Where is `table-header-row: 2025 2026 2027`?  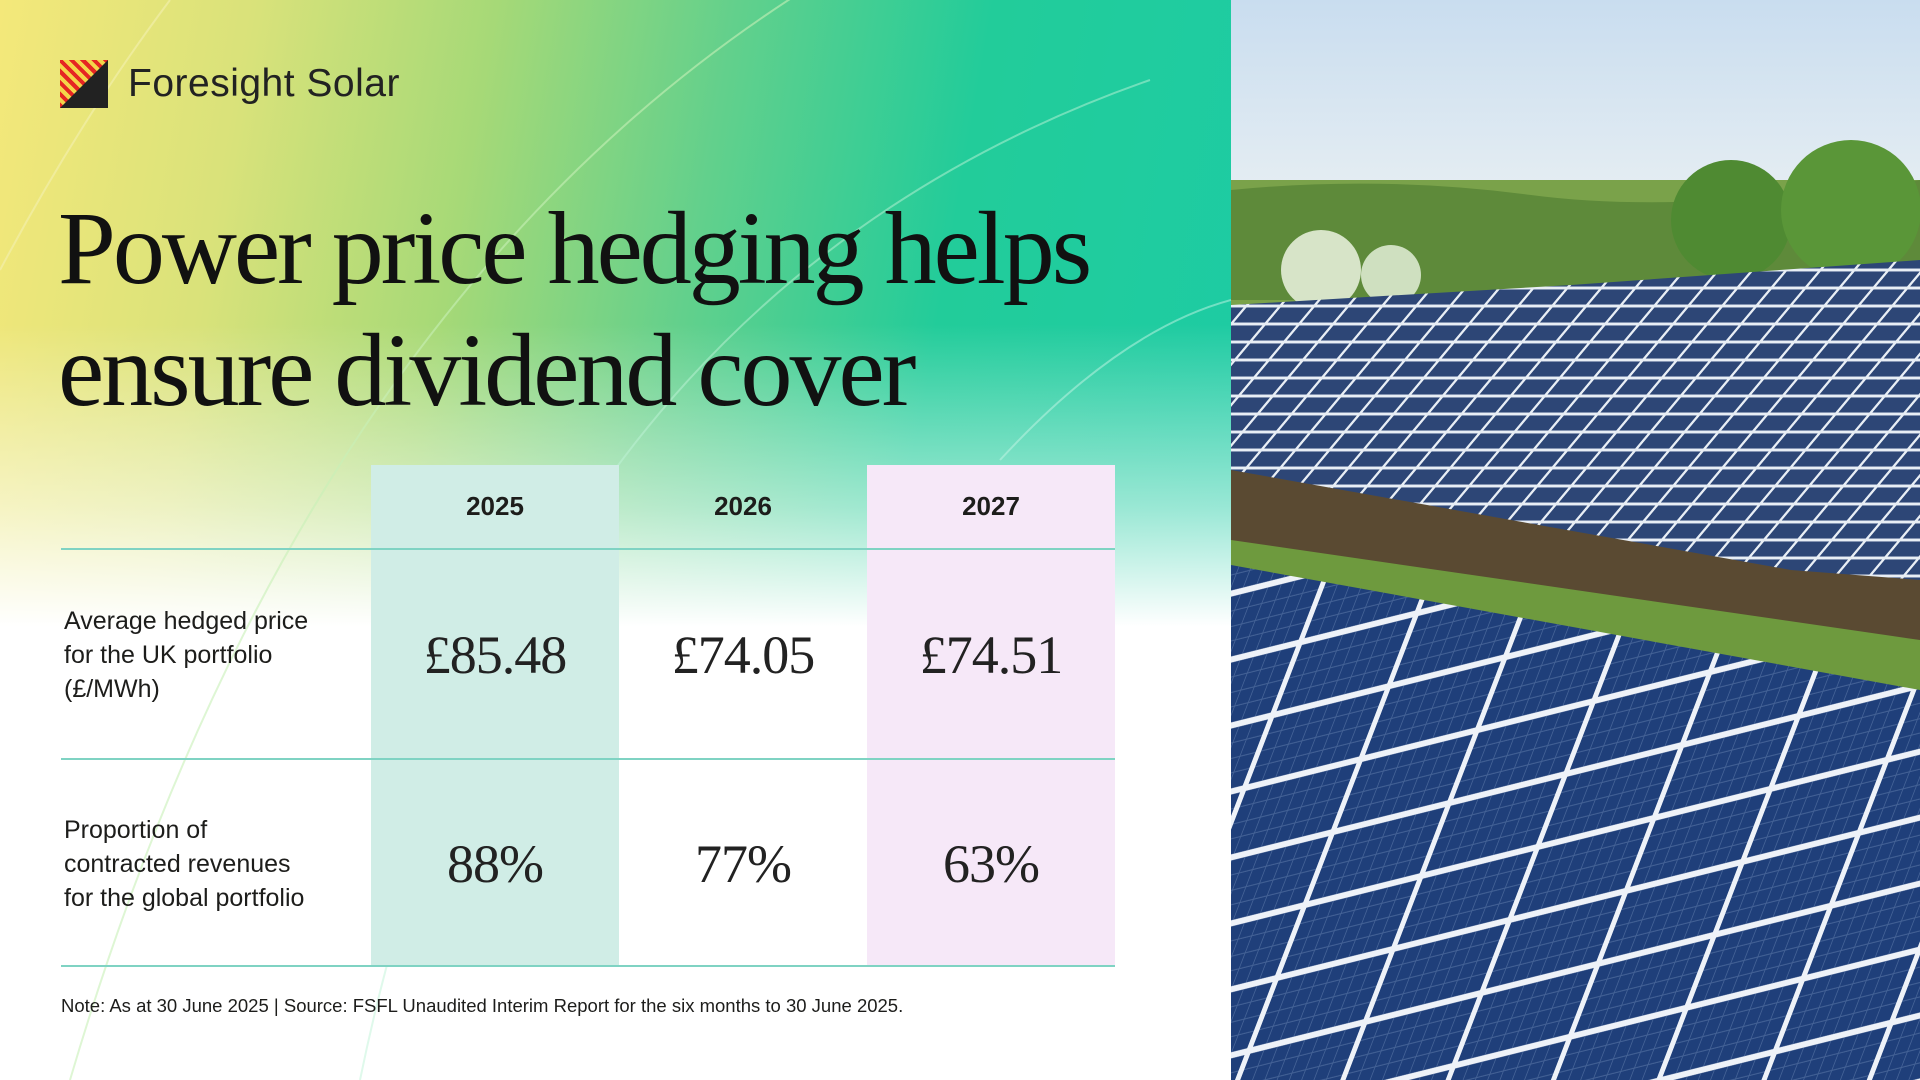 table-header-row: 2025 2026 2027 is located at coordinates (588, 507).